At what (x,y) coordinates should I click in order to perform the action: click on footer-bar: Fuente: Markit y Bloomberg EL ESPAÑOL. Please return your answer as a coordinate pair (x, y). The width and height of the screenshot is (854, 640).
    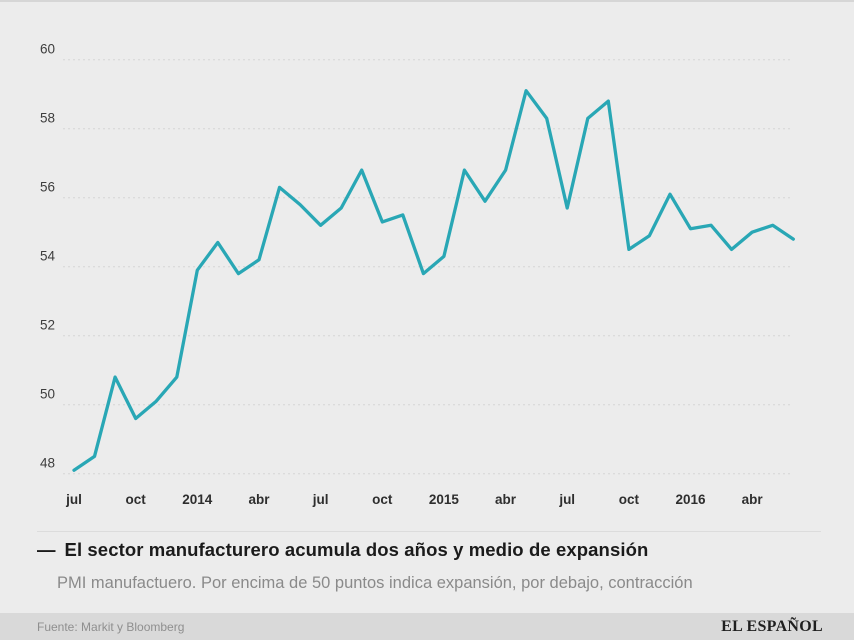
    Looking at the image, I should click on (427, 626).